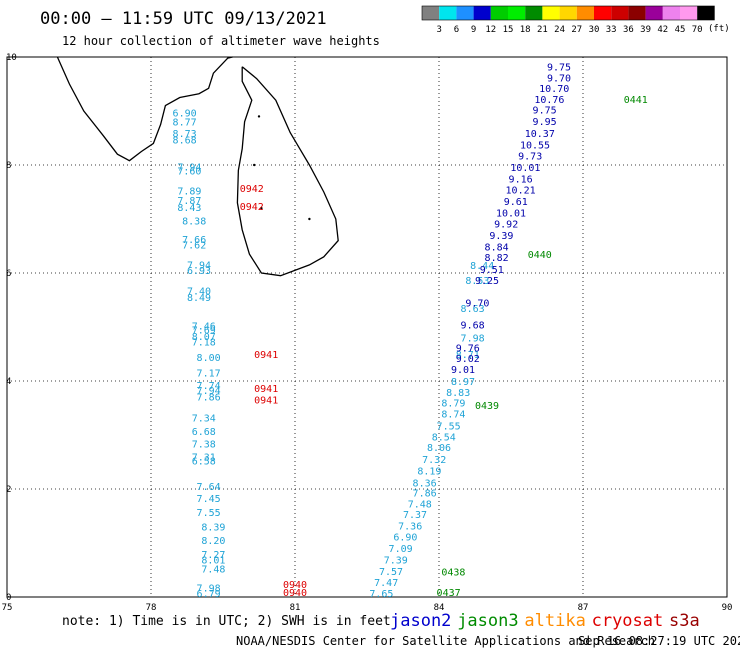 This screenshot has width=740, height=650. What do you see at coordinates (209, 374) in the screenshot?
I see `swh-label-west-track: 7.17` at bounding box center [209, 374].